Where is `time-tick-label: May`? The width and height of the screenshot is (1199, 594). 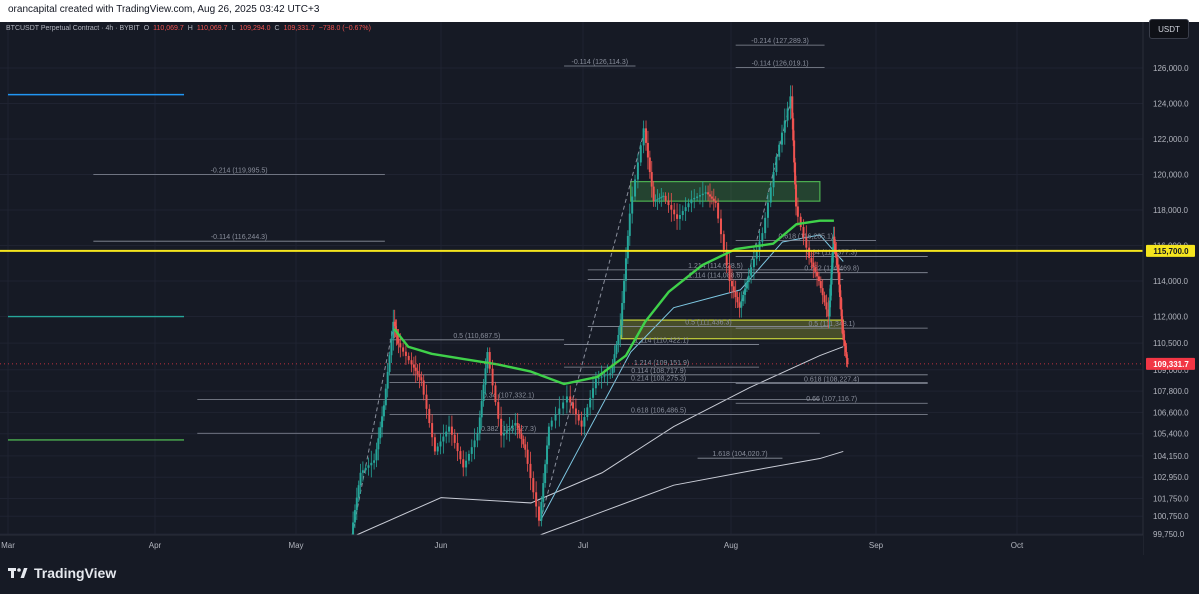 time-tick-label: May is located at coordinates (295, 545).